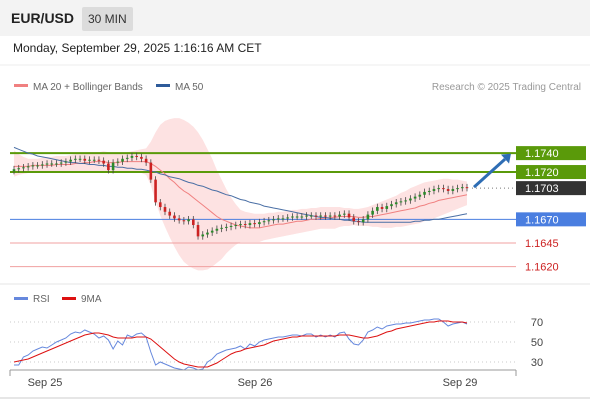 The width and height of the screenshot is (590, 400). What do you see at coordinates (88, 87) in the screenshot?
I see `legend-label-ma20: MA 20 + Bollinger Bands` at bounding box center [88, 87].